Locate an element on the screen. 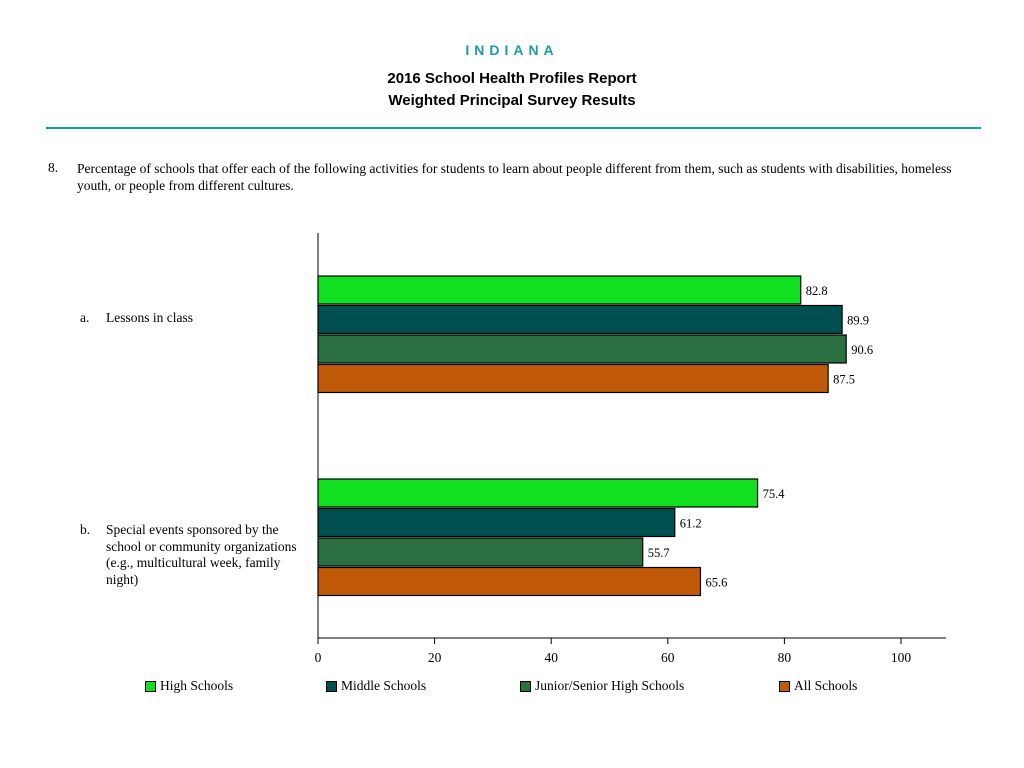 This screenshot has height=768, width=1024. legend-middle-schools: Middle Schools is located at coordinates (376, 686).